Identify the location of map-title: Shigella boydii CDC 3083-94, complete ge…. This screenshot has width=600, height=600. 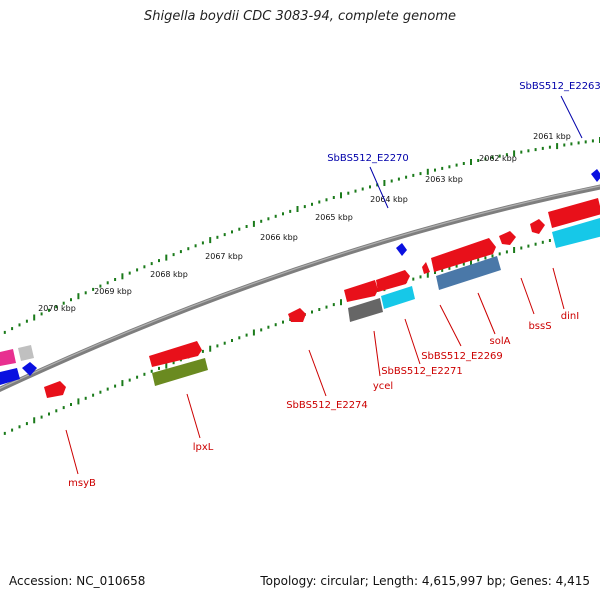
(300, 16).